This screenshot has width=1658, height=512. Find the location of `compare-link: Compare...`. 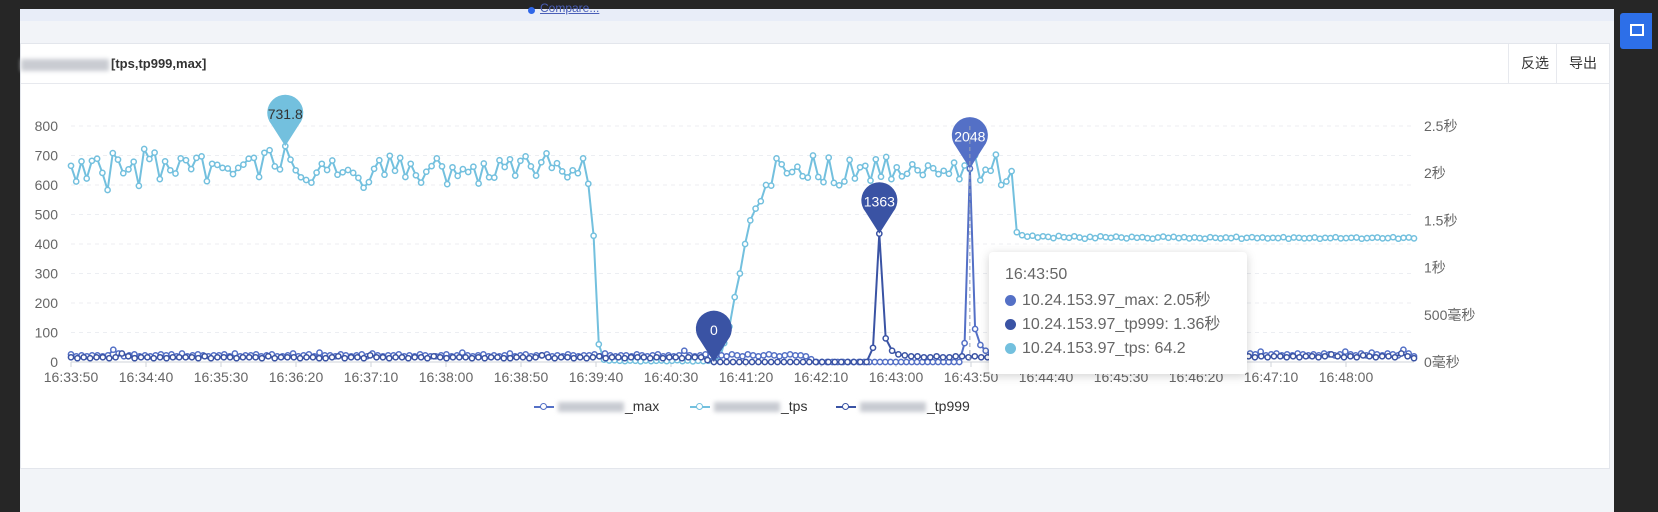

compare-link: Compare... is located at coordinates (570, 8).